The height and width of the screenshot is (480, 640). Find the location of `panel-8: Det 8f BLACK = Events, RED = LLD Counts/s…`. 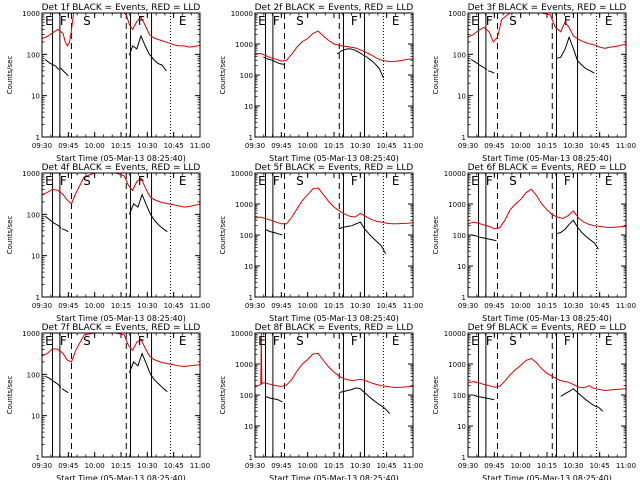

panel-8: Det 8f BLACK = Events, RED = LLD Counts/s… is located at coordinates (321, 401).